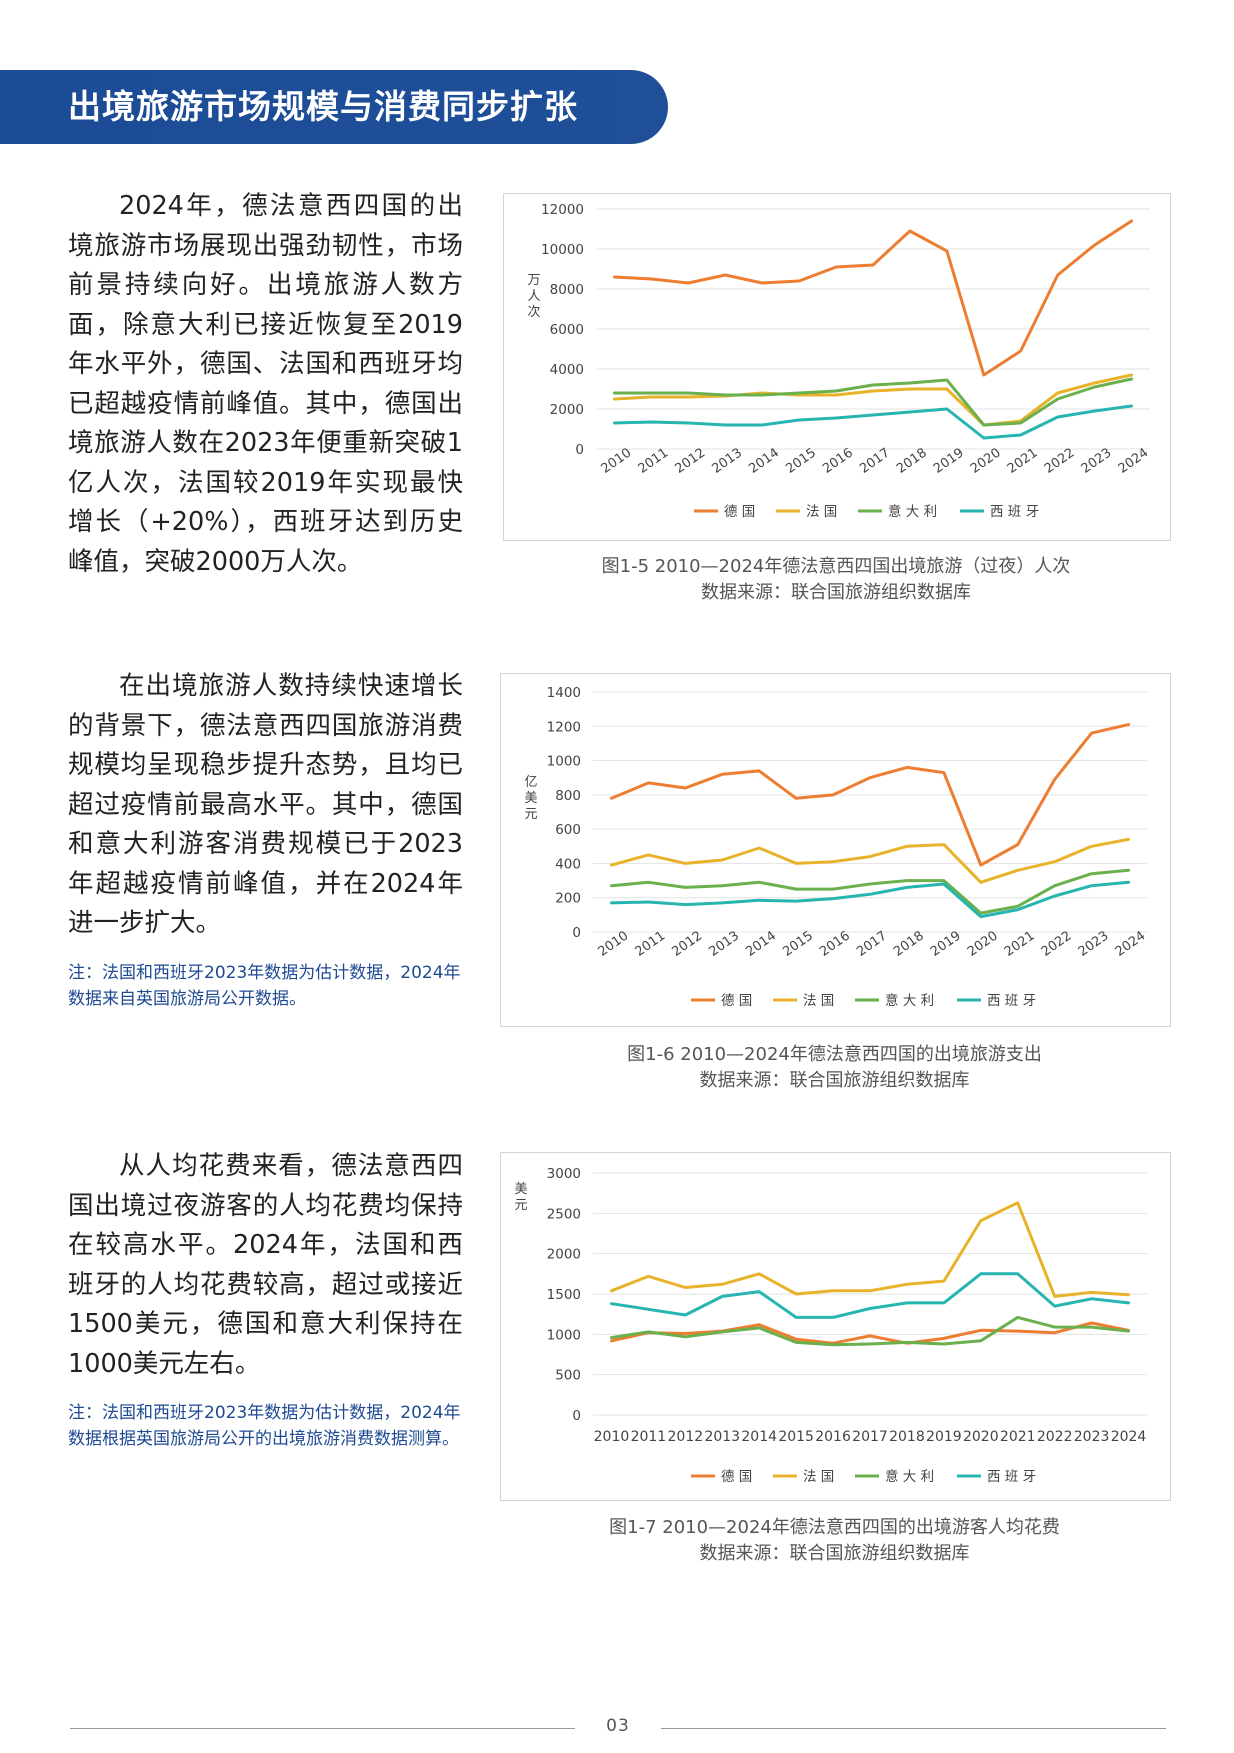  I want to click on section-title: 出境旅游市场规模与消费同步扩张, so click(323, 106).